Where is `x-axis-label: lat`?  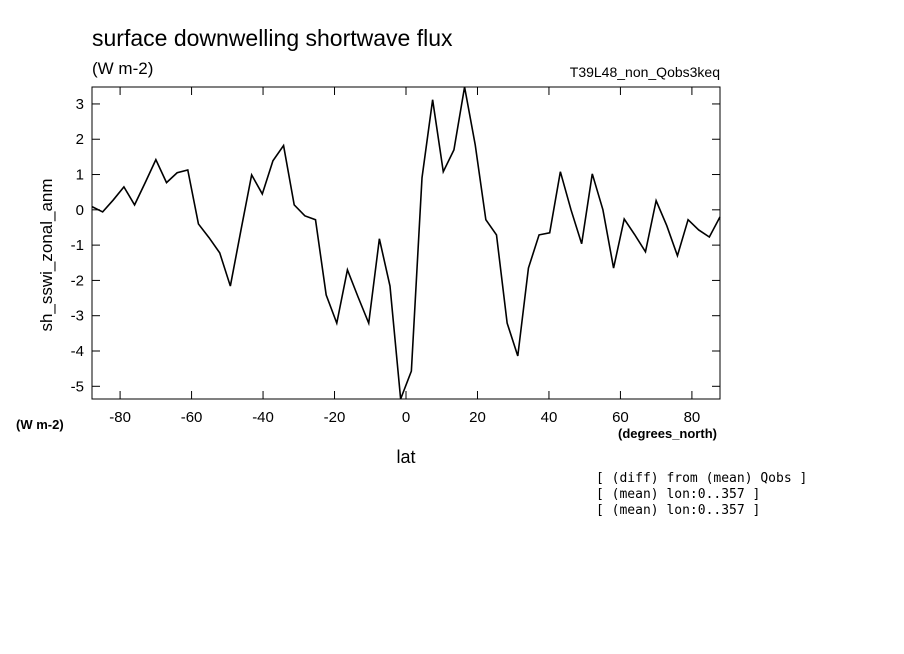
x-axis-label: lat is located at coordinates (405, 457).